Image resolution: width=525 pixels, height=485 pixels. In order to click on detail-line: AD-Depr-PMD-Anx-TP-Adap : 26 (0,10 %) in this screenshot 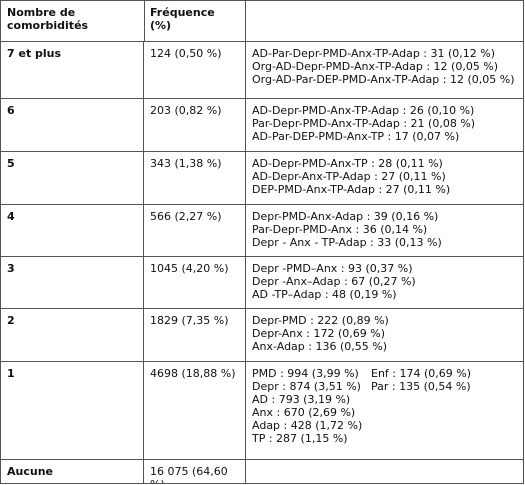, I will do `click(363, 110)`.